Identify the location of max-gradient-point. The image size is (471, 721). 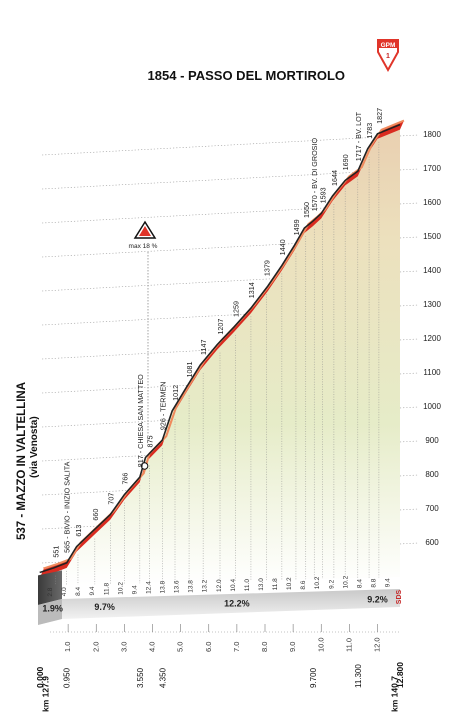
(144, 466).